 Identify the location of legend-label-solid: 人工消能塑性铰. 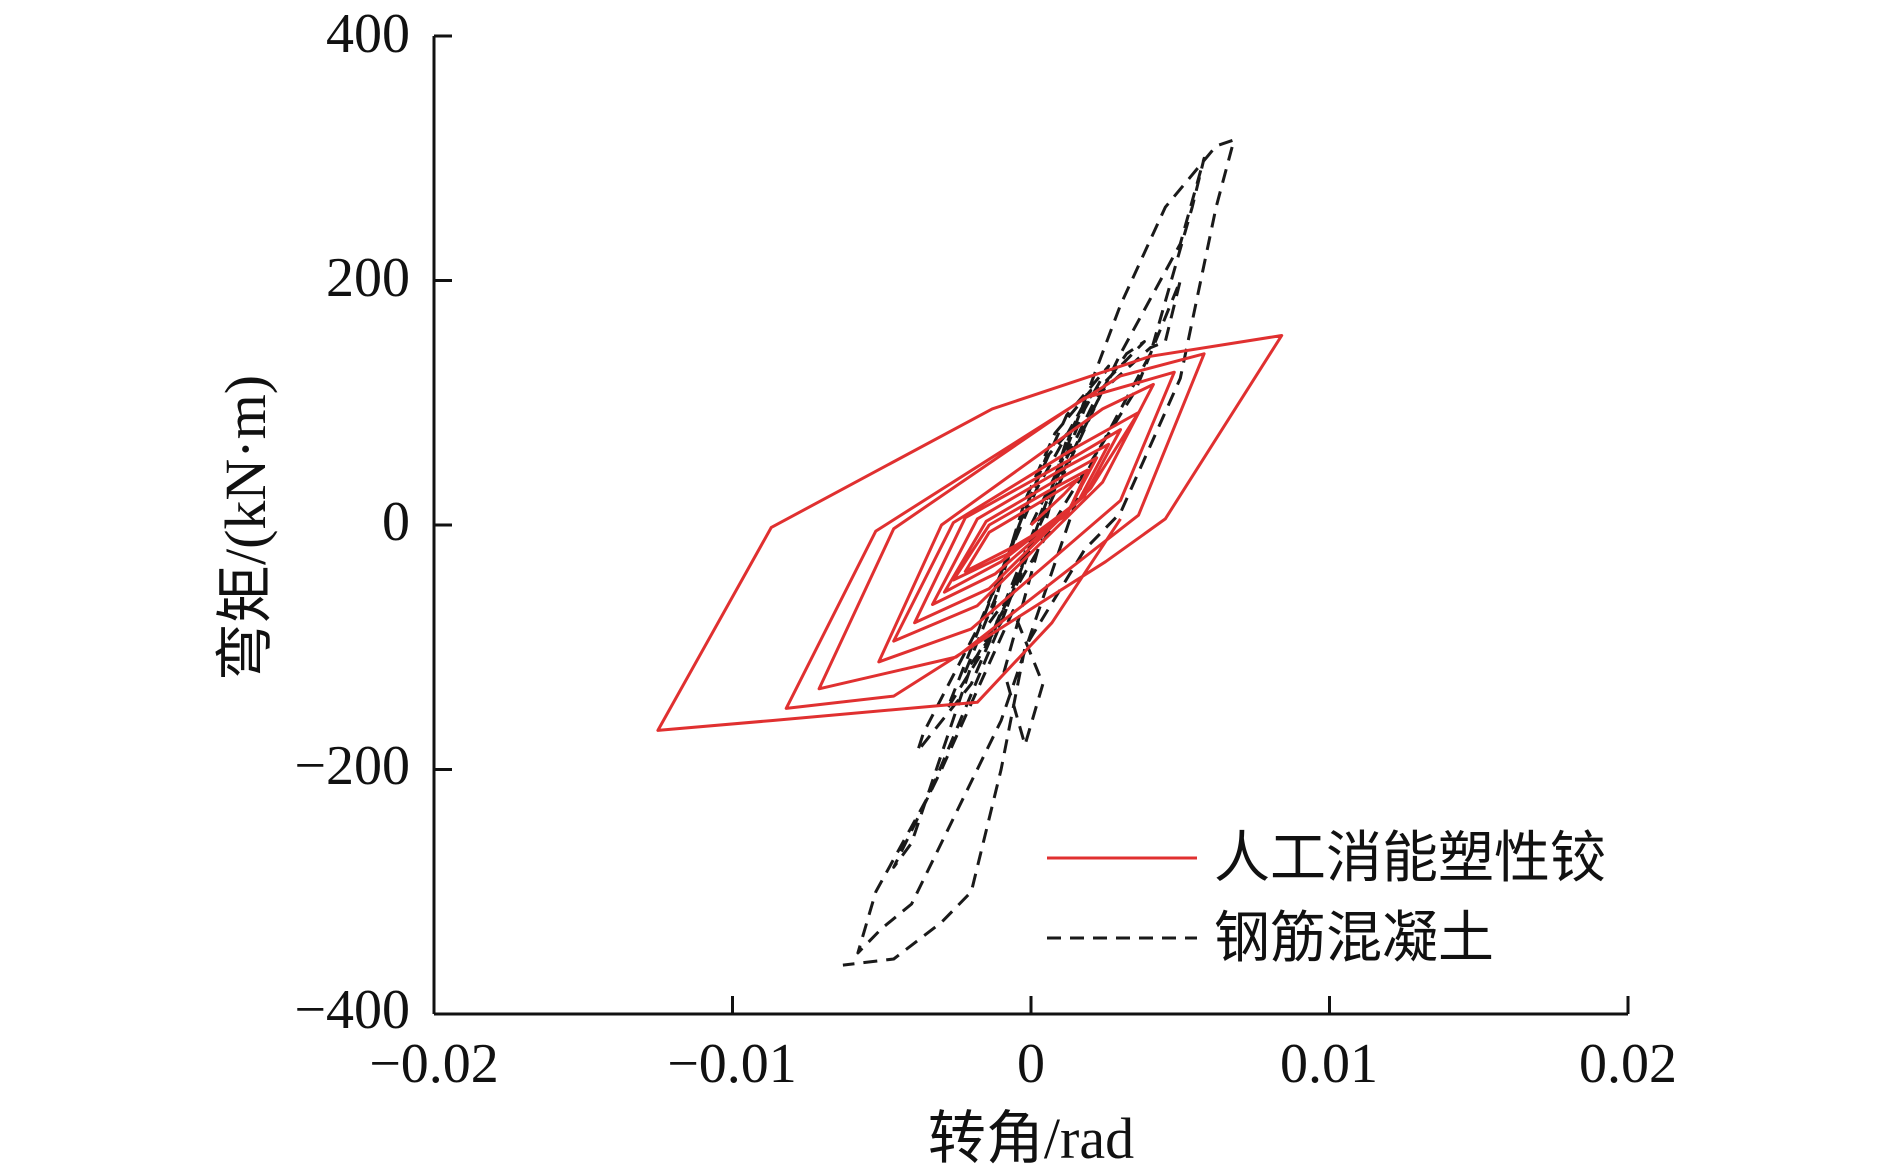
(1410, 859).